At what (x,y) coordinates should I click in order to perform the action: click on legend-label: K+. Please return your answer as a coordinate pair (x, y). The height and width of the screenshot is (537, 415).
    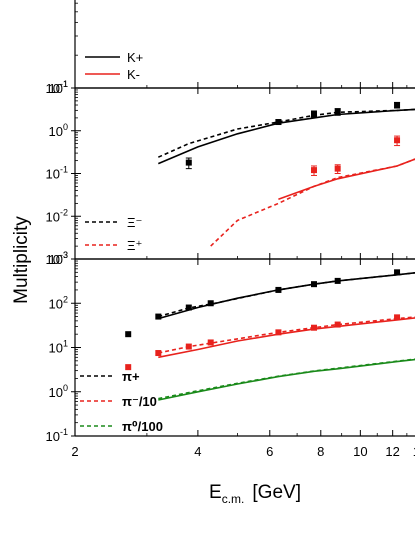
    Looking at the image, I should click on (135, 57).